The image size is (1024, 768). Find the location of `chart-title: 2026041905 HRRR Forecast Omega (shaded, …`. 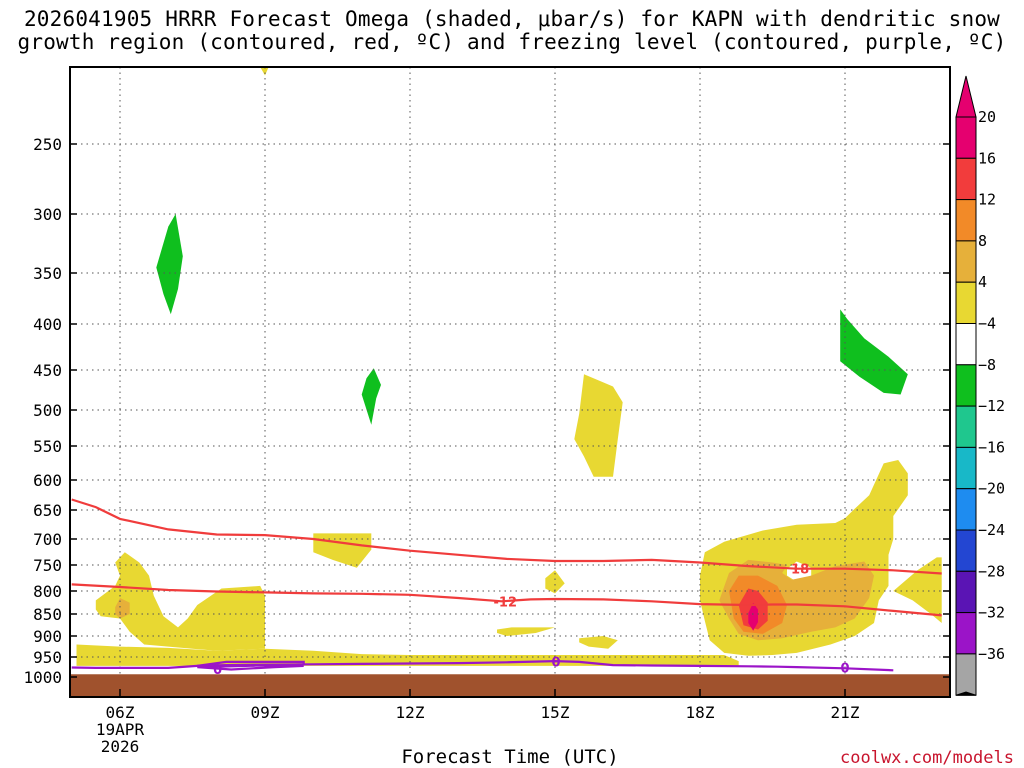

chart-title: 2026041905 HRRR Forecast Omega (shaded, … is located at coordinates (512, 31).